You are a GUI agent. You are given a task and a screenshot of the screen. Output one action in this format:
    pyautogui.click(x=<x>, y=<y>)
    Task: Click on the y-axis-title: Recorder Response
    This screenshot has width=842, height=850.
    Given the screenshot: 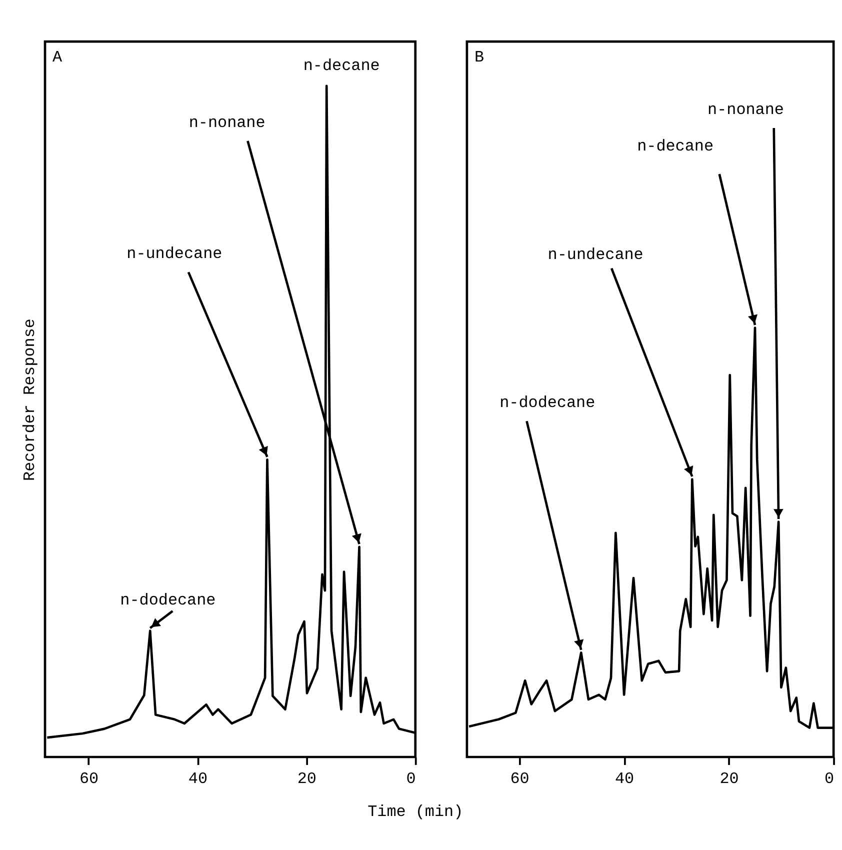 What is the action you would take?
    pyautogui.click(x=30, y=399)
    